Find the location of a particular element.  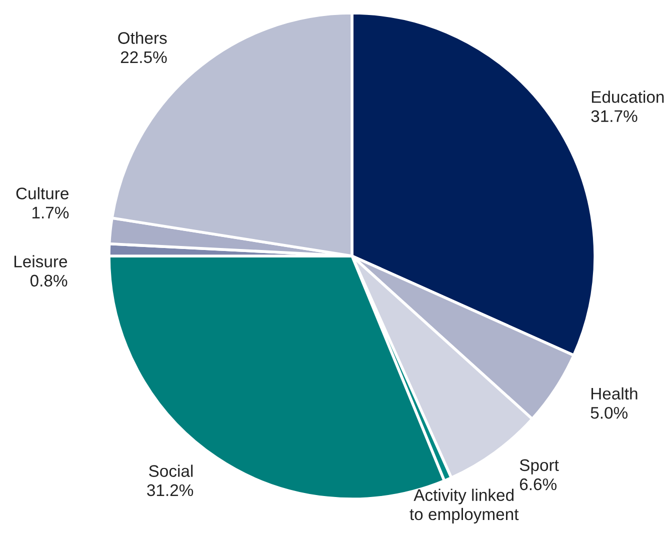

slice-label: Education is located at coordinates (628, 96).